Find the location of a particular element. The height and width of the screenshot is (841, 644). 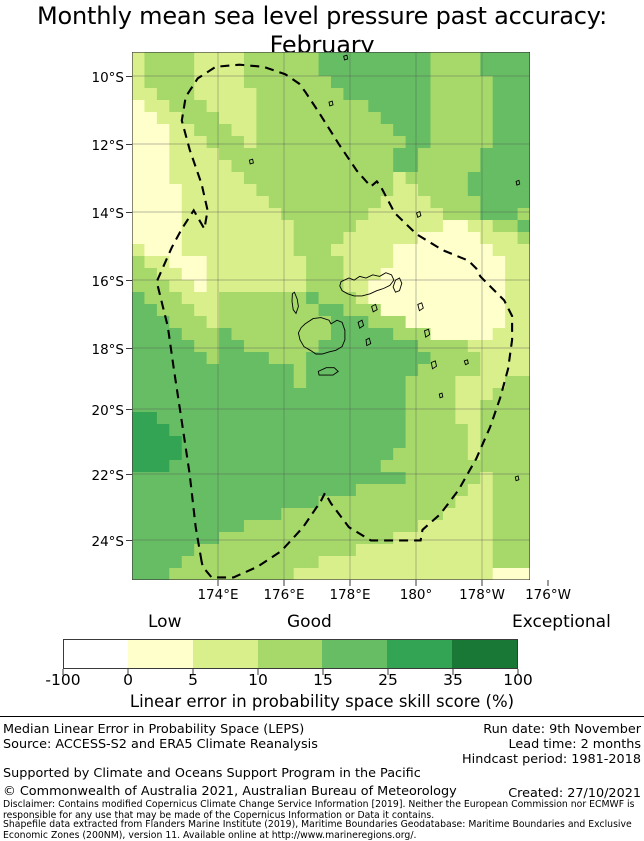

colorbar-tick-label: 35 is located at coordinates (453, 680).